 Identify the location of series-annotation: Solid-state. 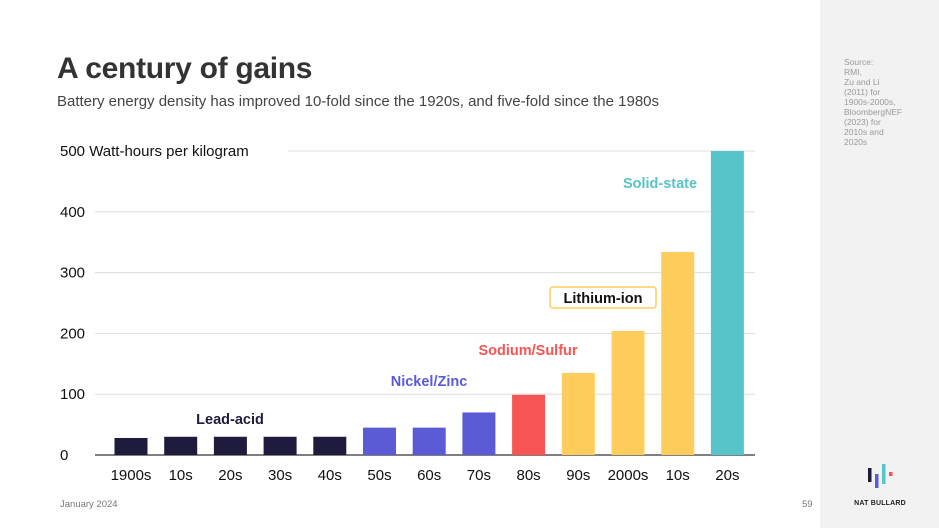
(660, 184).